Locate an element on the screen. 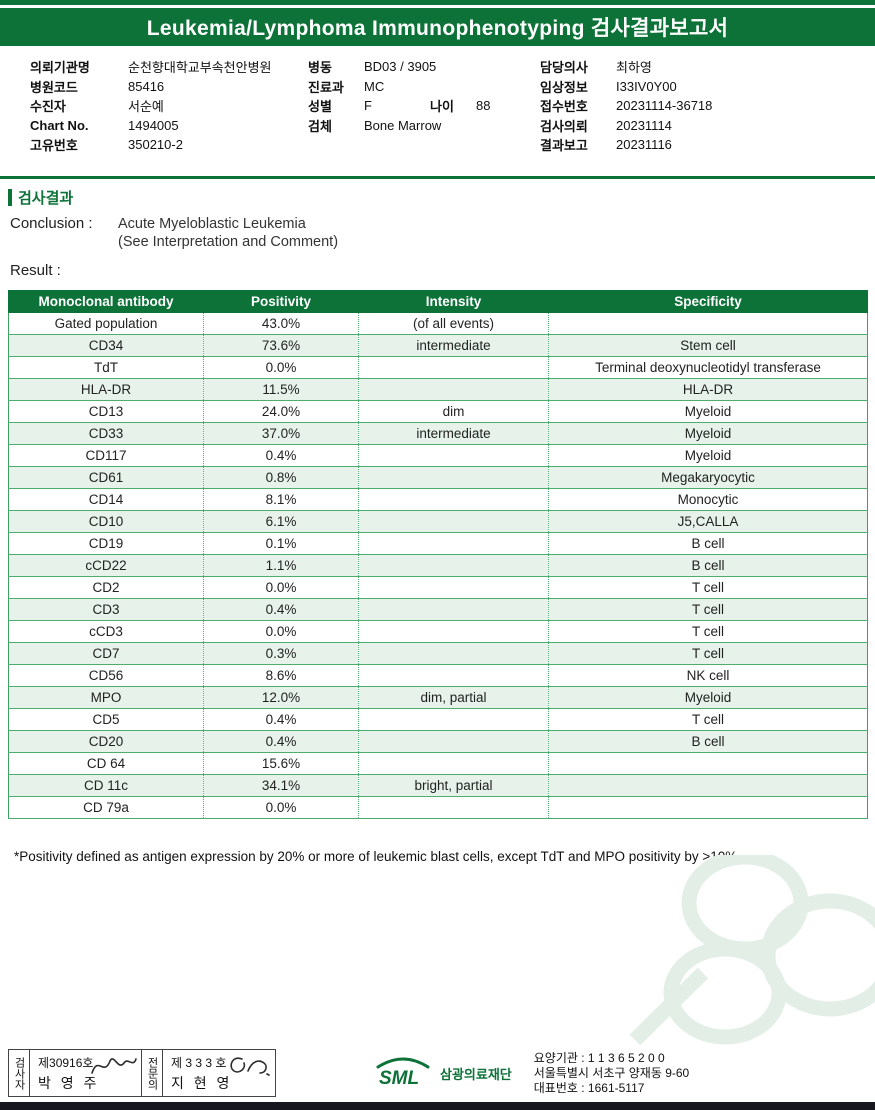  table-cell: HLA-DR is located at coordinates (106, 389).